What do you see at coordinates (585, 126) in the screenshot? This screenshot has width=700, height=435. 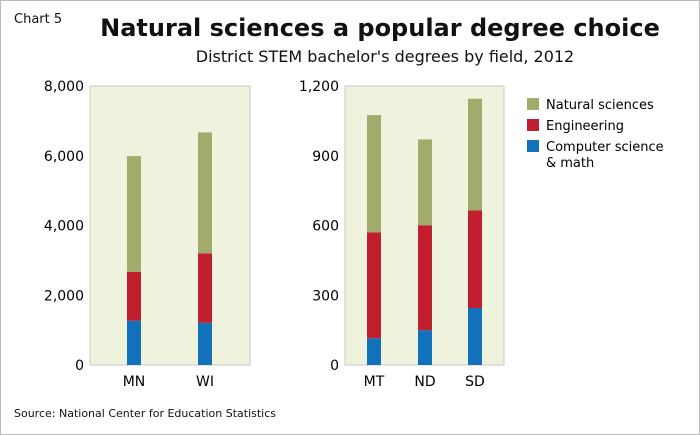 I see `legend-label: Engineering` at bounding box center [585, 126].